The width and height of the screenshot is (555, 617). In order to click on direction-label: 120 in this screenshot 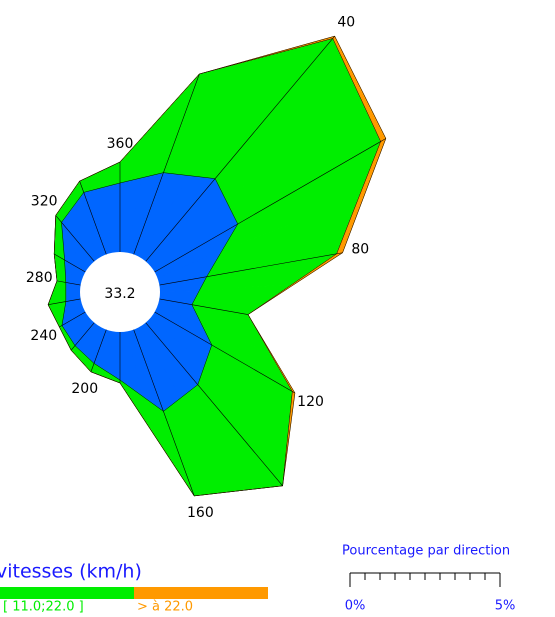, I will do `click(310, 402)`.